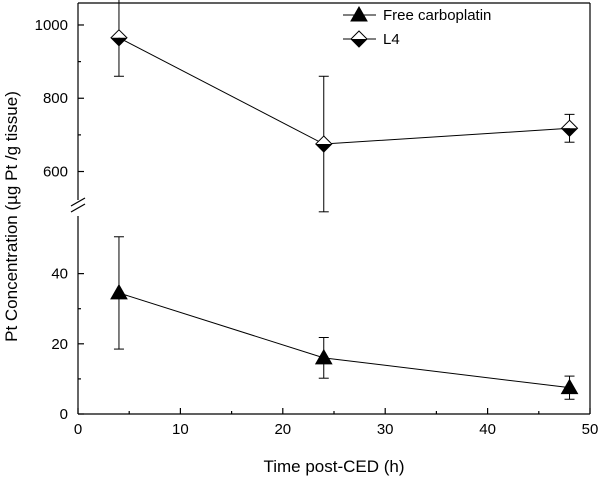 The image size is (598, 479). I want to click on x-tick-label: 50, so click(590, 429).